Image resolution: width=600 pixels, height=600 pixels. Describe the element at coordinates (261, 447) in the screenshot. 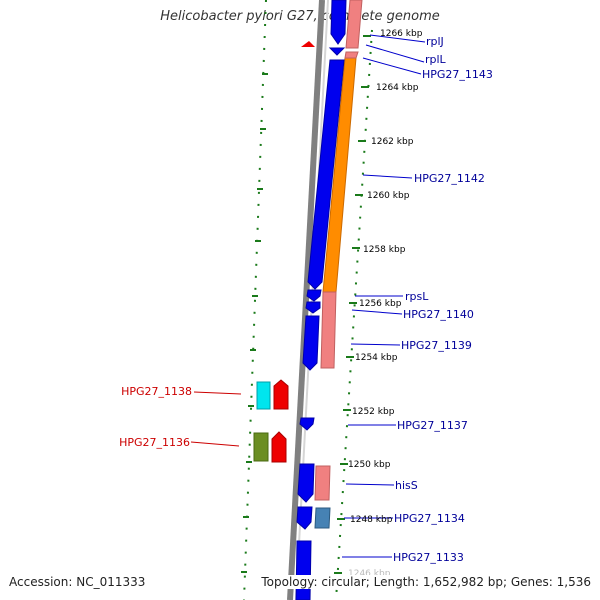

I see `olive-feature` at that location.